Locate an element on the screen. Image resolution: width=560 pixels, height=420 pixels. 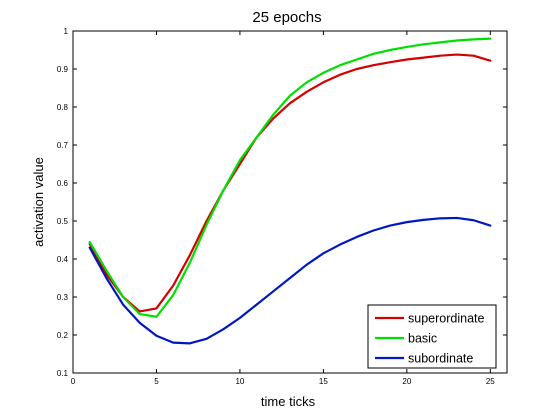
x-tick-label: 5 is located at coordinates (156, 381).